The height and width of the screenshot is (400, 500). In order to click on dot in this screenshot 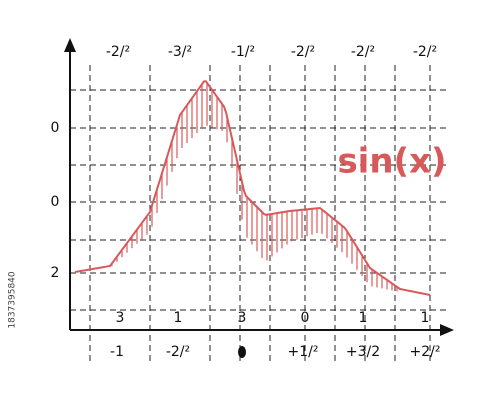, I will do `click(242, 352)`.